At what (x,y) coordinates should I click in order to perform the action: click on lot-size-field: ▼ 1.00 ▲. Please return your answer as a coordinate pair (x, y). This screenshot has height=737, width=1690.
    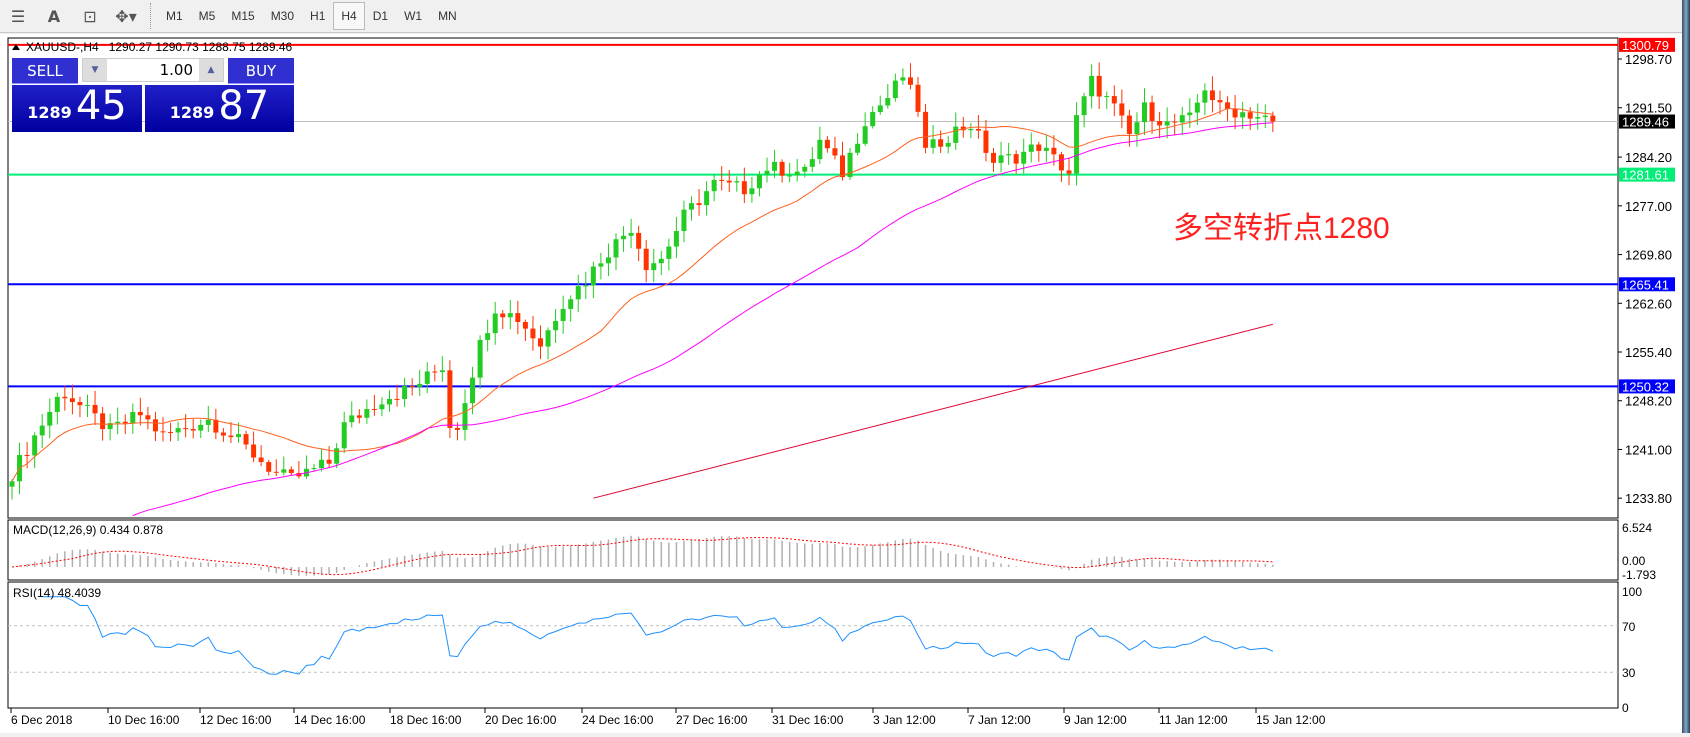
    Looking at the image, I should click on (153, 70).